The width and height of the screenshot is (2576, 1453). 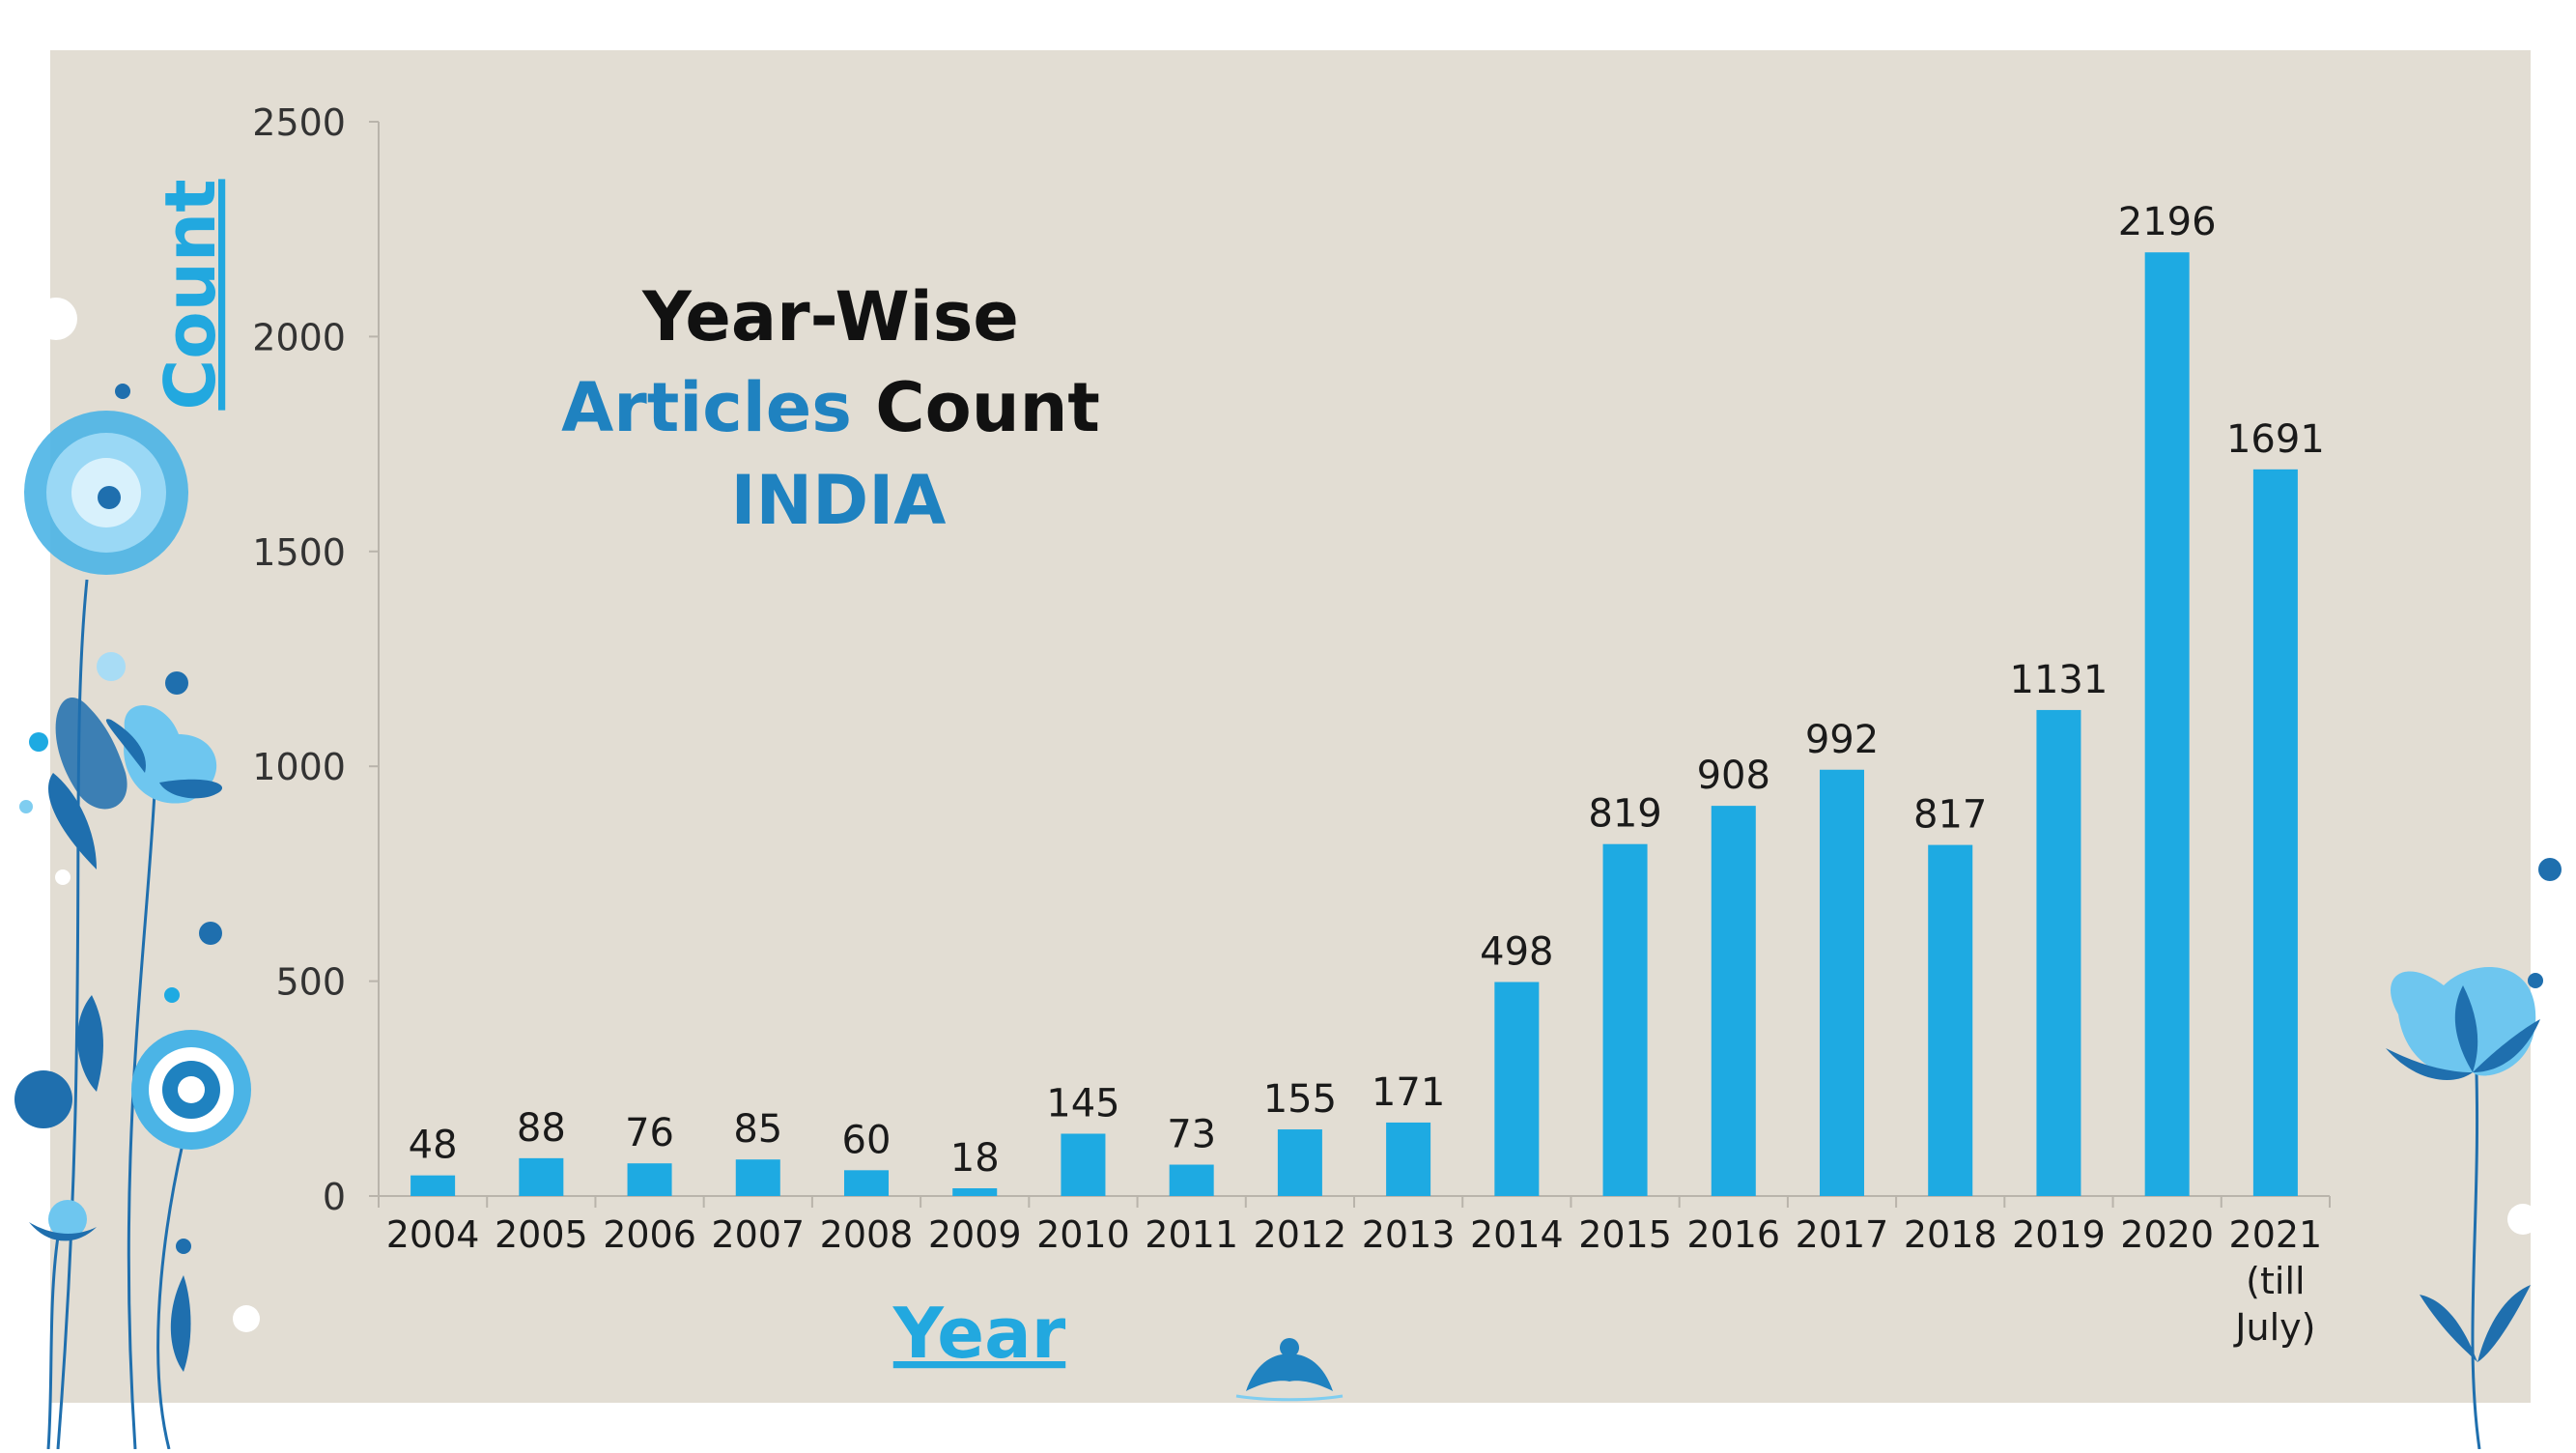 What do you see at coordinates (757, 1129) in the screenshot?
I see `data-label: 85` at bounding box center [757, 1129].